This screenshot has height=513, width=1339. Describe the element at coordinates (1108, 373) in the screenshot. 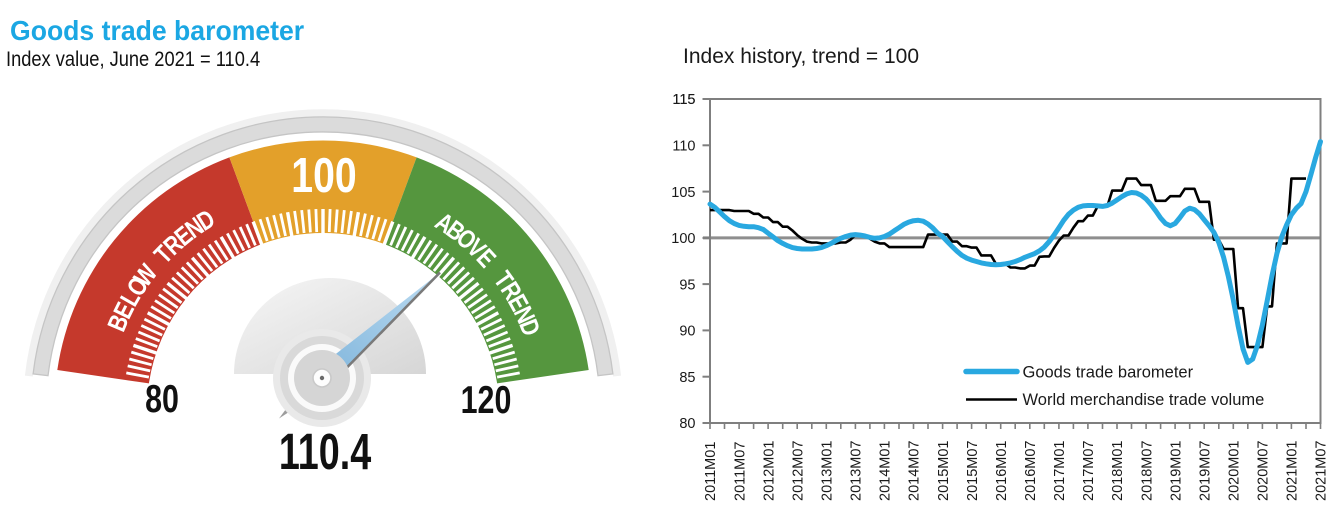

I see `svg-text: Goods trade barometer` at that location.